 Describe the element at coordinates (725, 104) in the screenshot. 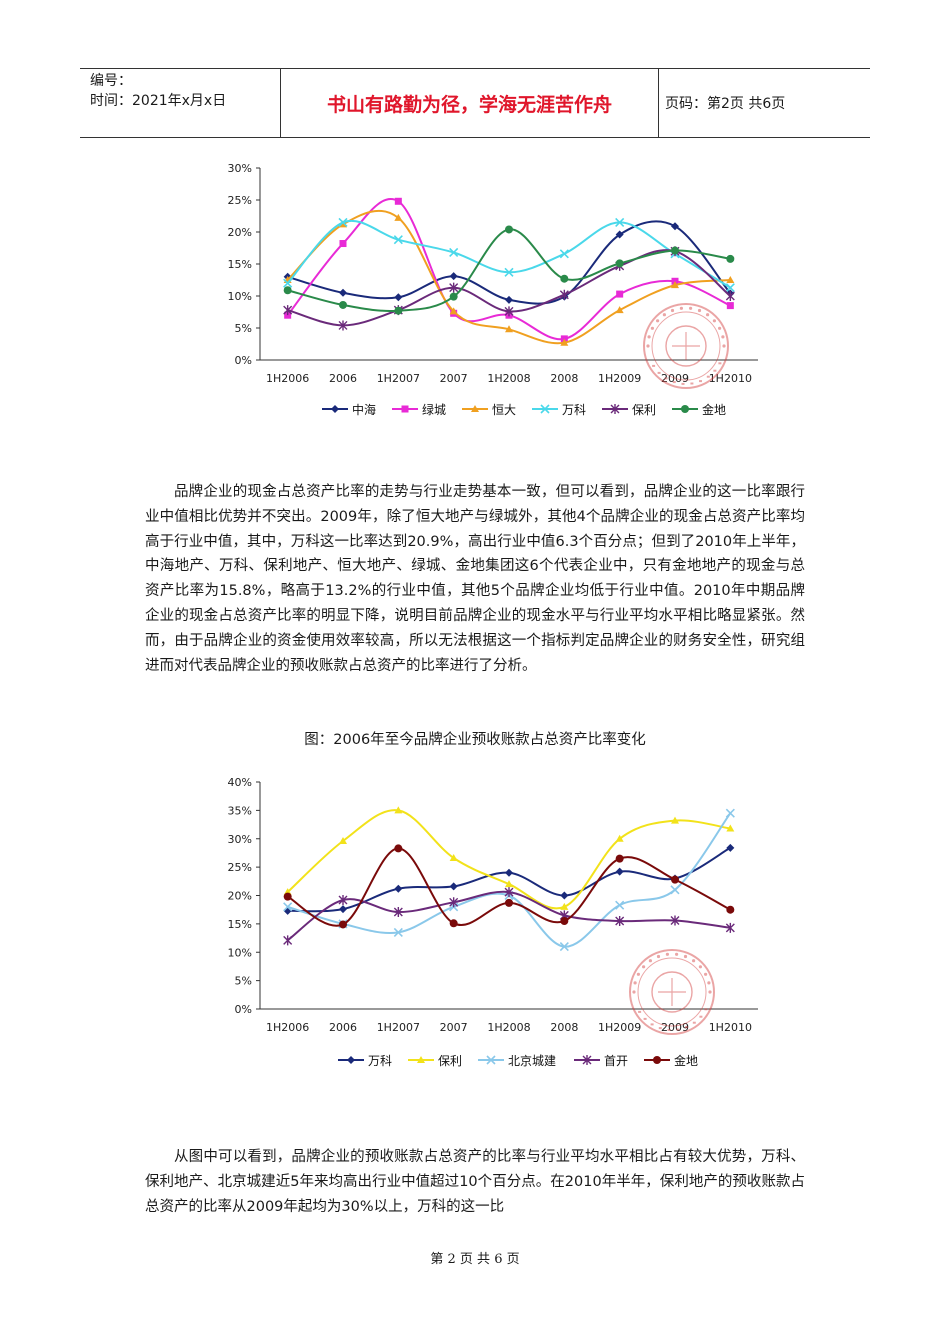

I see `header-page-label: 页码：第2页 共6页` at that location.